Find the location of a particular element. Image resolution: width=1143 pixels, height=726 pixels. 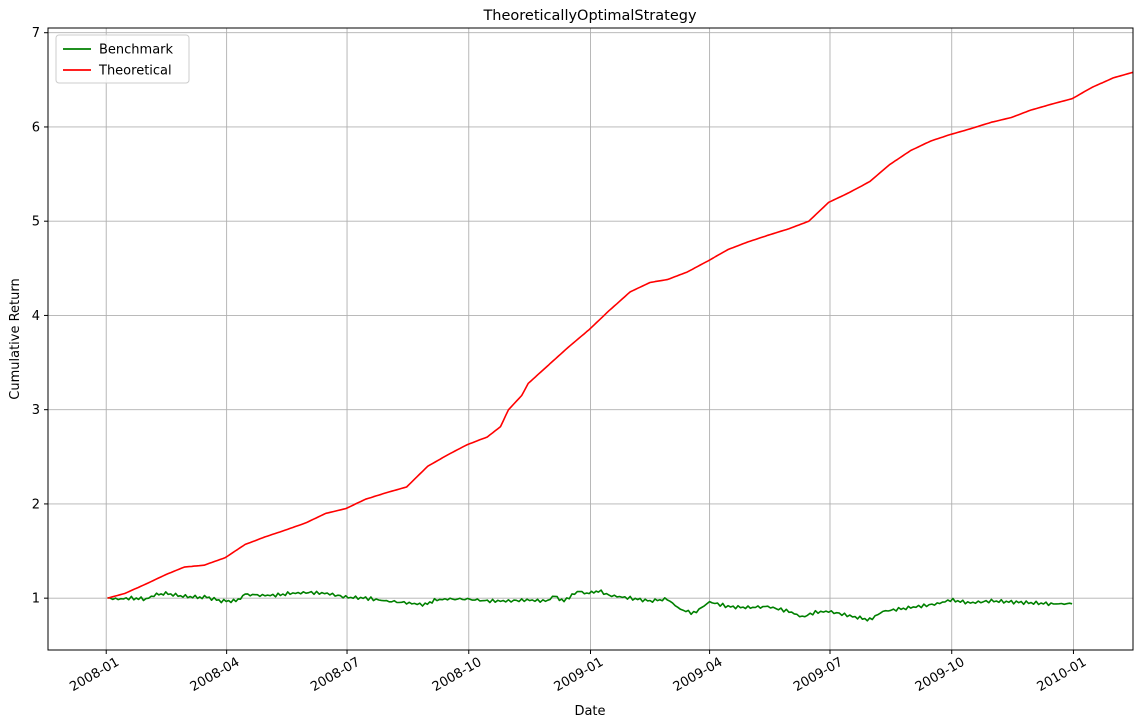

y-tick-label: 6 is located at coordinates (36, 127).